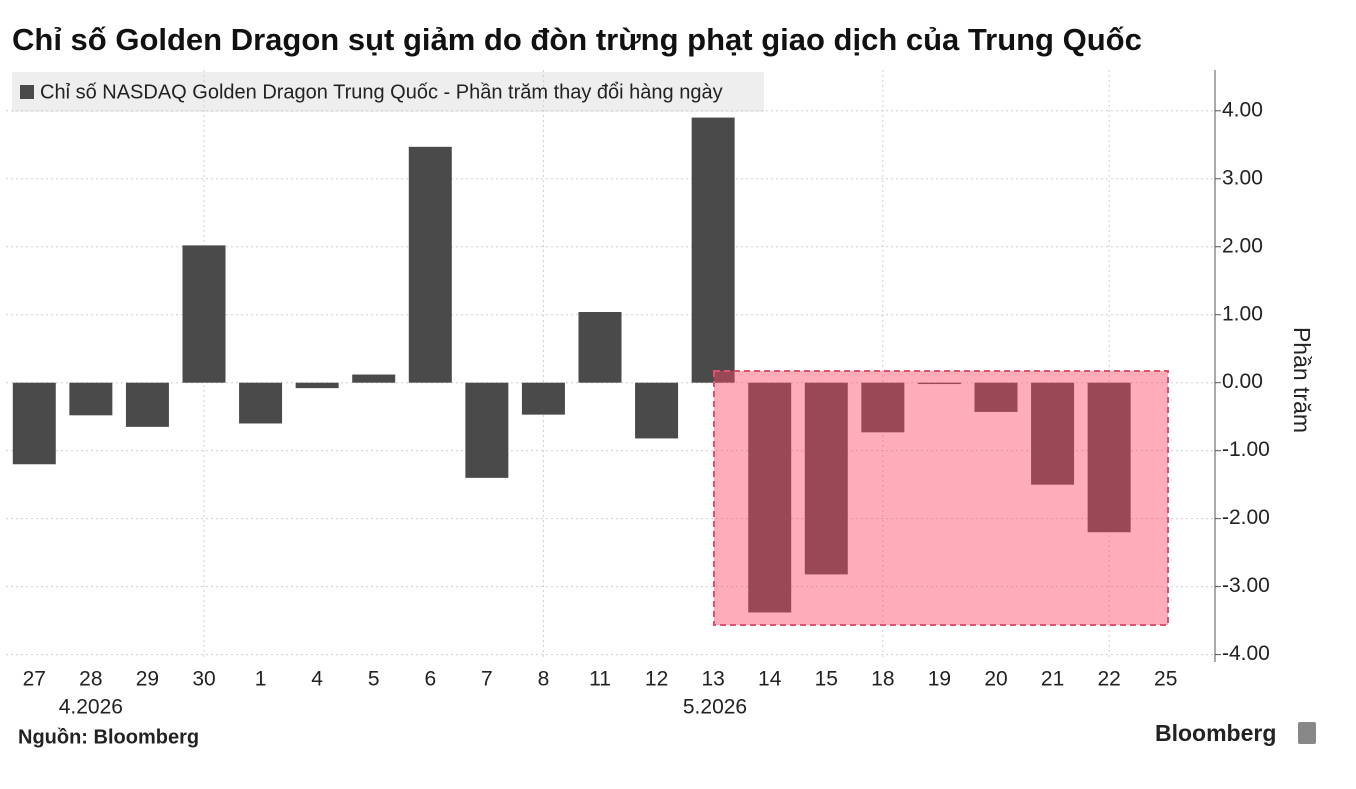 Image resolution: width=1356 pixels, height=789 pixels. Describe the element at coordinates (90, 679) in the screenshot. I see `x-tick-label: 28` at that location.